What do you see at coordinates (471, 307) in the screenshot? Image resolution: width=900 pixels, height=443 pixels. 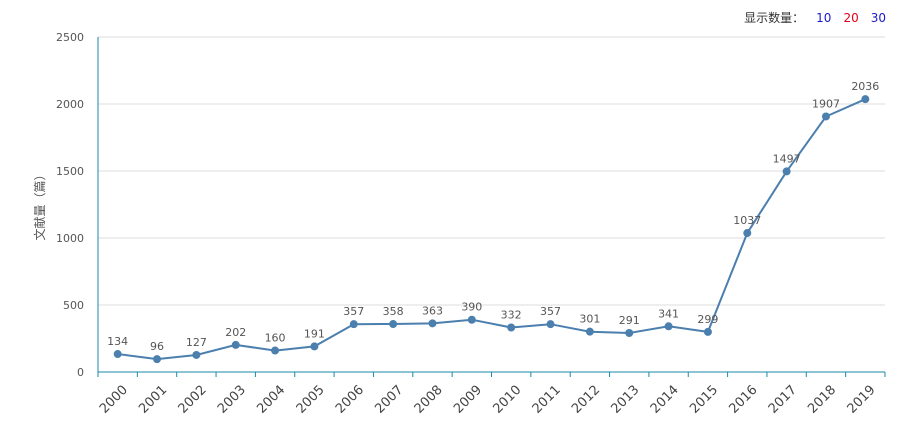 I see `data-label: 390` at bounding box center [471, 307].